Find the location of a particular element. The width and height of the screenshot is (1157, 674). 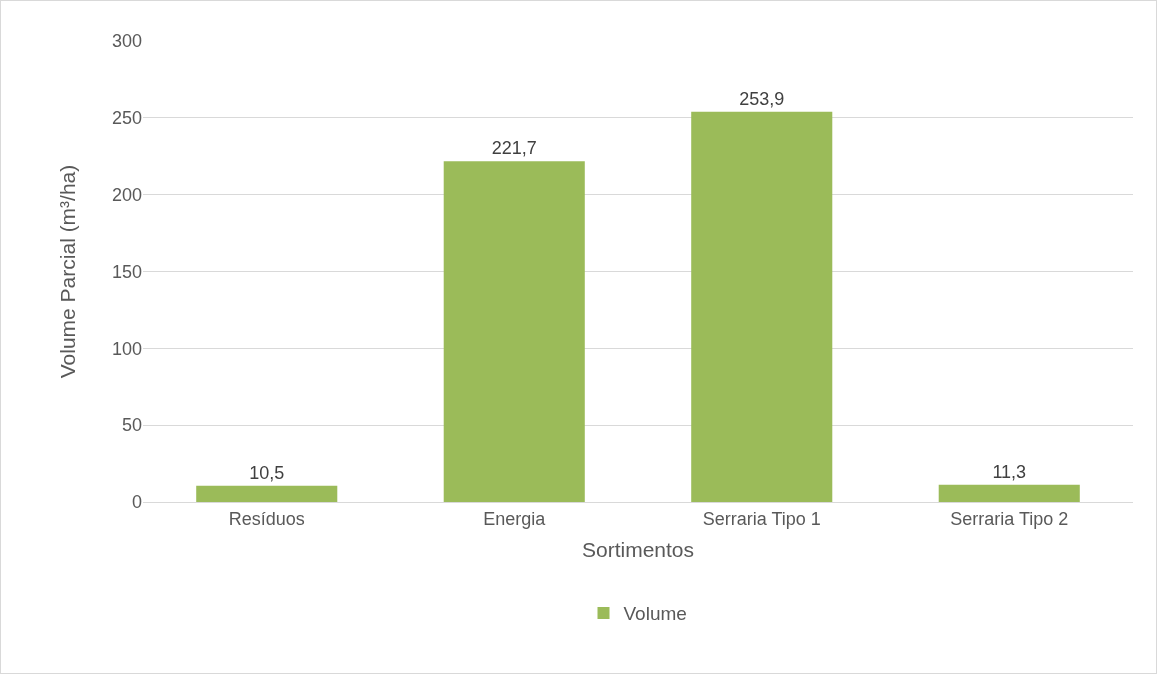

data-label: 11,3 is located at coordinates (1009, 471).